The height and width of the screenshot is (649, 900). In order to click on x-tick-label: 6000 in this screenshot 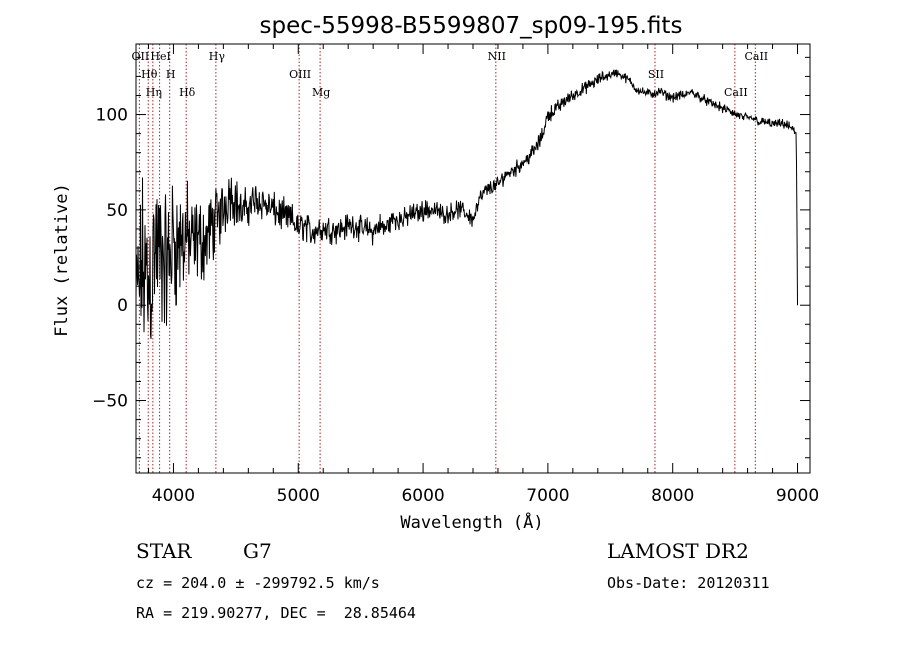, I will do `click(422, 496)`.